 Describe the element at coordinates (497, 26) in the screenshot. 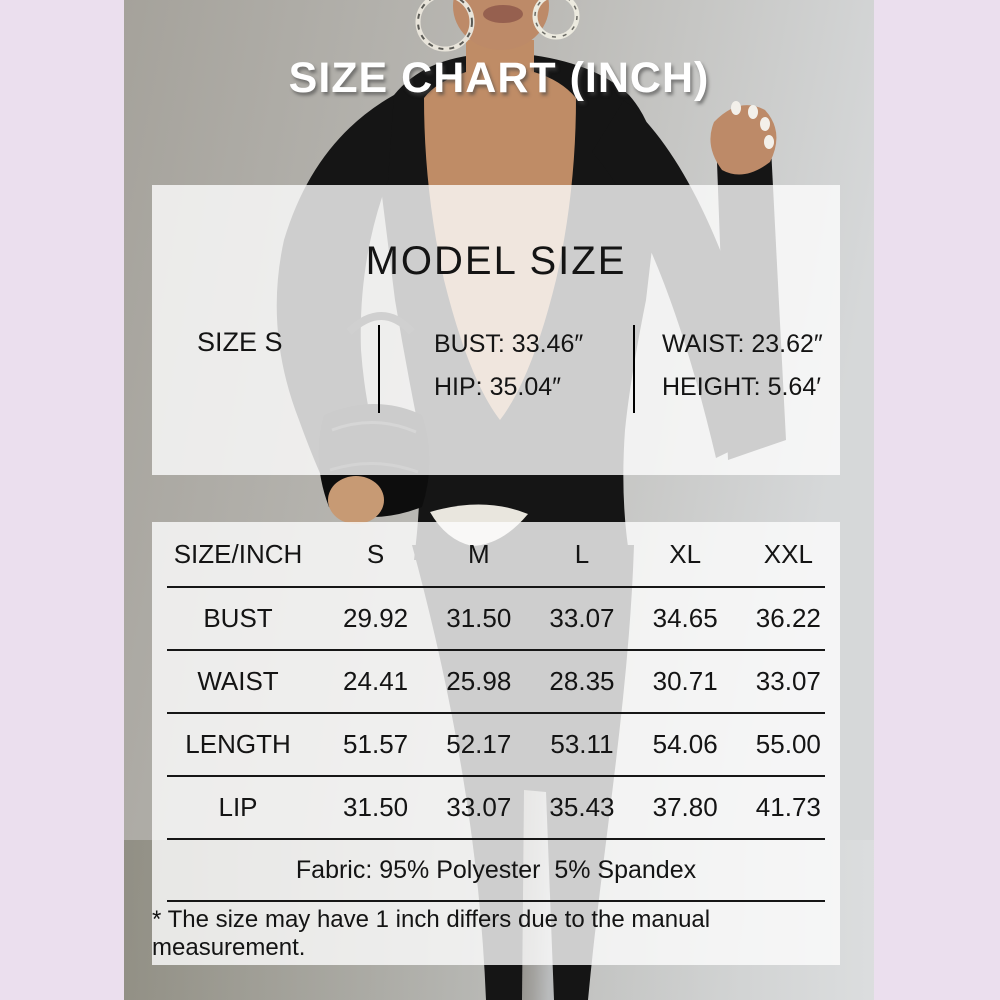

I see `hoop-earring-icon` at that location.